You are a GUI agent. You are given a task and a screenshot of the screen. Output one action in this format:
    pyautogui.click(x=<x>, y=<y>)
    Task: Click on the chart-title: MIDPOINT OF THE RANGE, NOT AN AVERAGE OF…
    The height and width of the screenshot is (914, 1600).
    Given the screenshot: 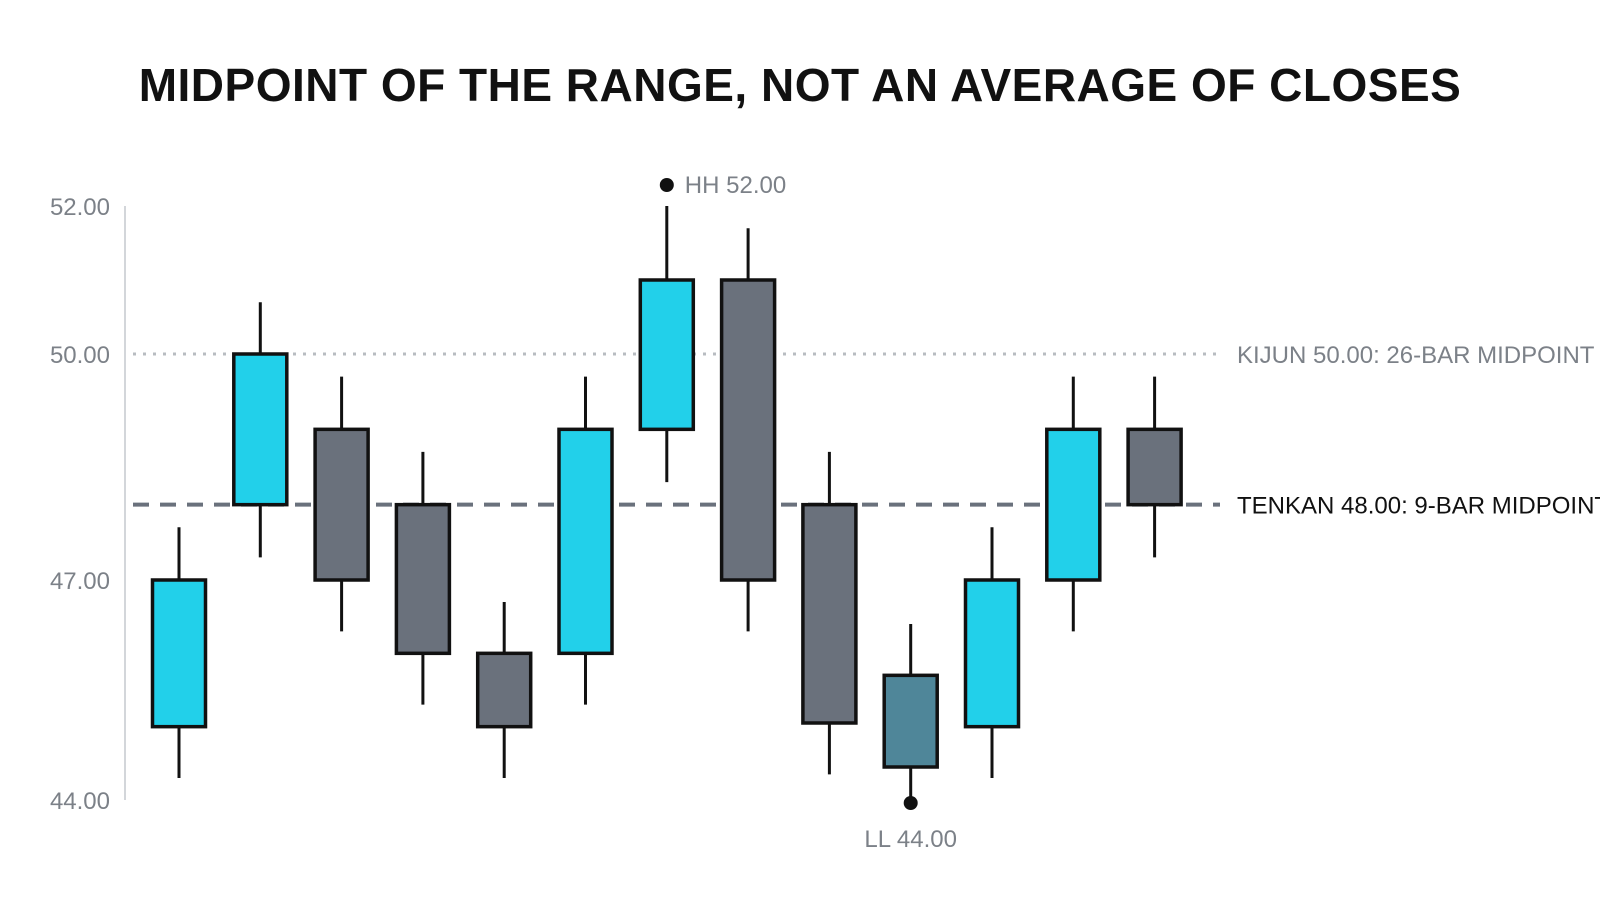 What is the action you would take?
    pyautogui.click(x=800, y=85)
    